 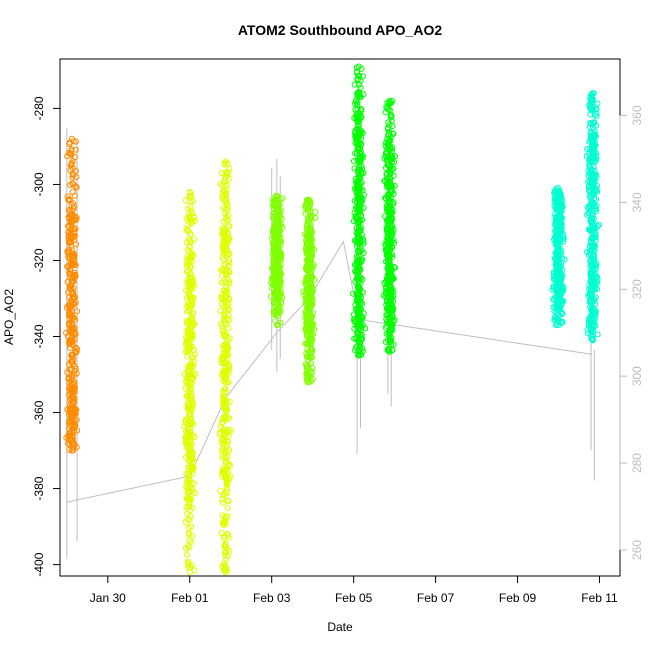 What do you see at coordinates (637, 115) in the screenshot?
I see `y2-tick-label: 360` at bounding box center [637, 115].